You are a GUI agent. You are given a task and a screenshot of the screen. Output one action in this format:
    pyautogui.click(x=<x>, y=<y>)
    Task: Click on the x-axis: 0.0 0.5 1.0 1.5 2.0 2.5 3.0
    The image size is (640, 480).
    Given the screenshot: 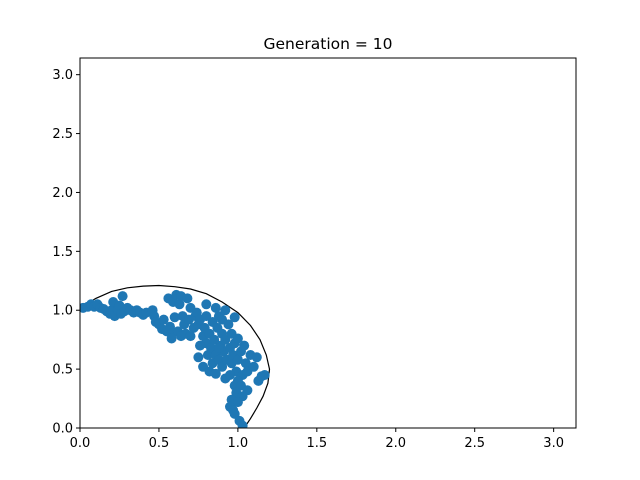 What is the action you would take?
    pyautogui.click(x=317, y=439)
    